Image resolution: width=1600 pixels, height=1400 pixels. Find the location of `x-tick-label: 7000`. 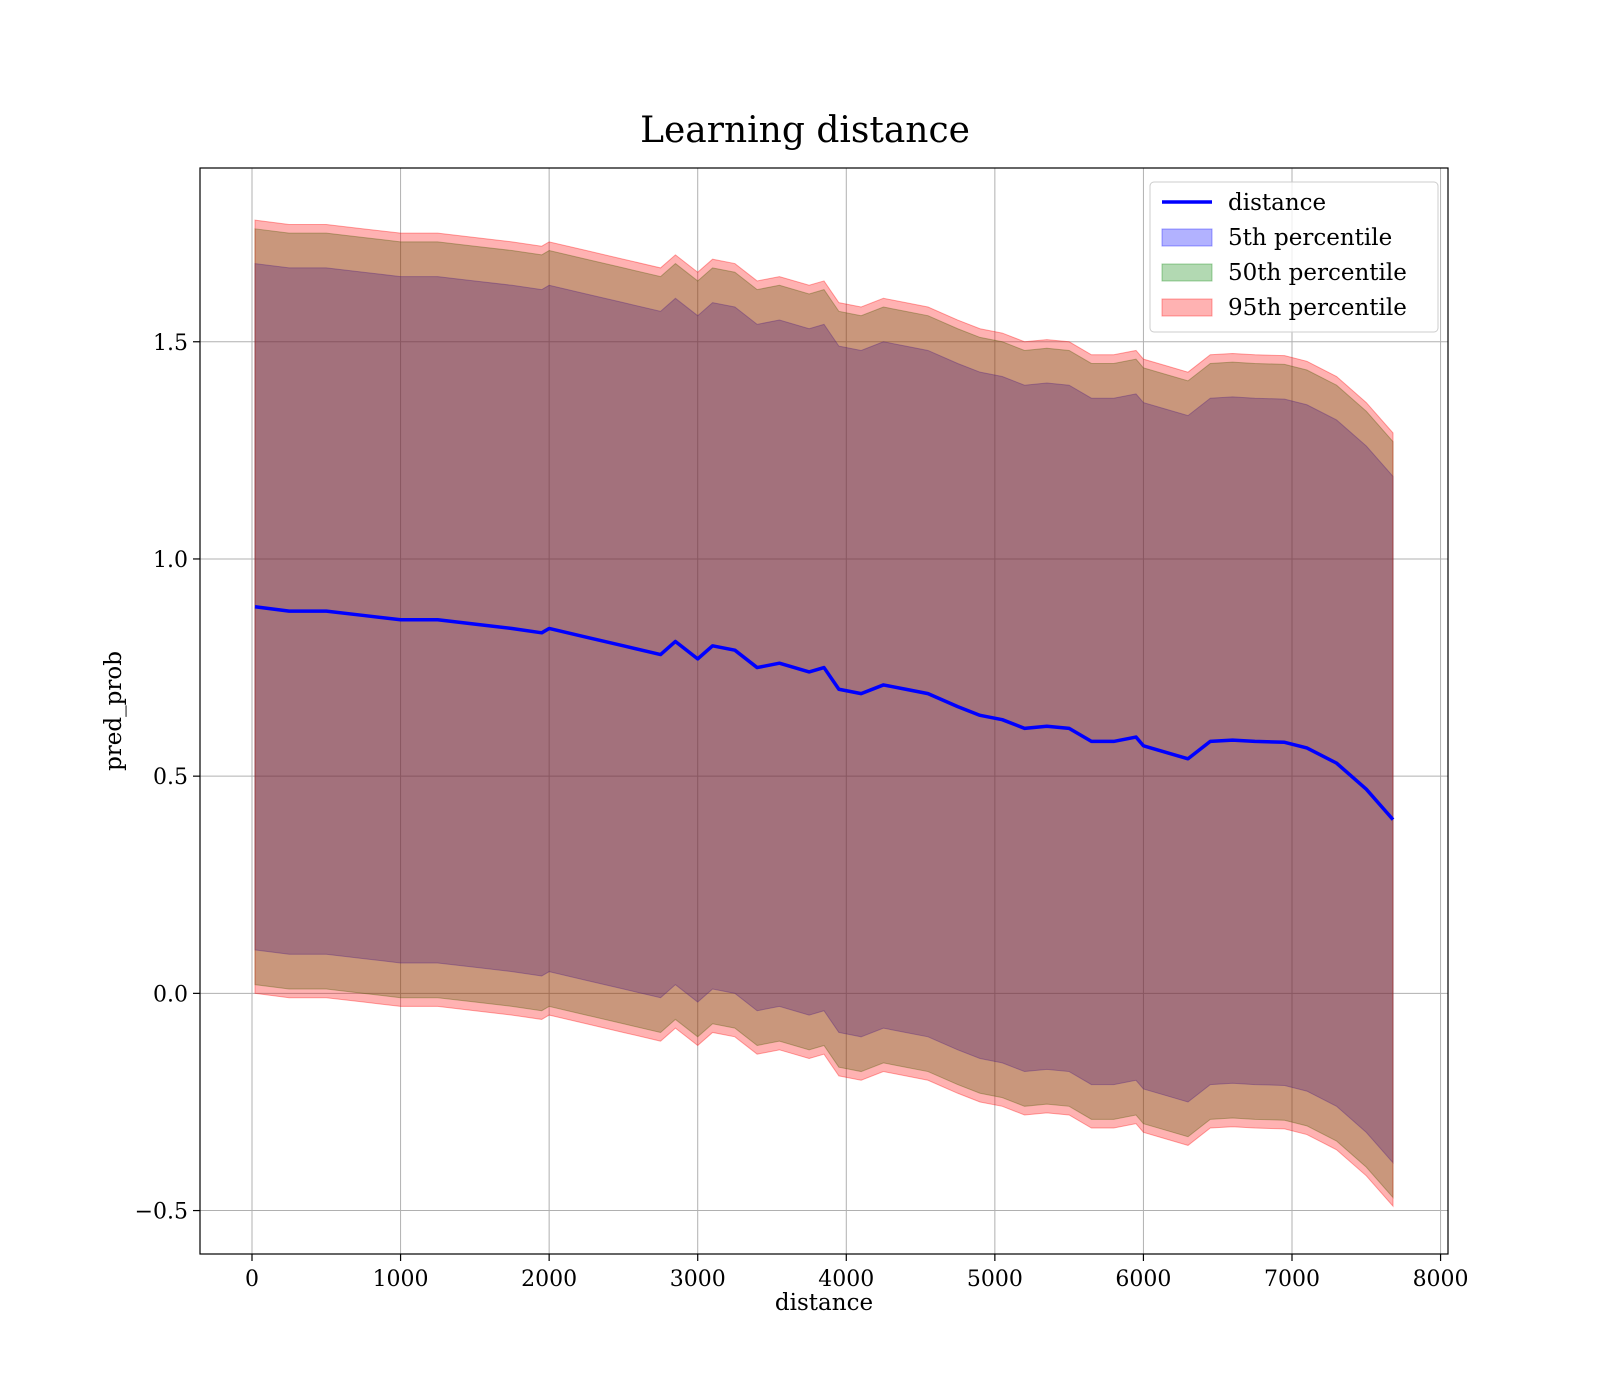

x-tick-label: 7000 is located at coordinates (1292, 1279).